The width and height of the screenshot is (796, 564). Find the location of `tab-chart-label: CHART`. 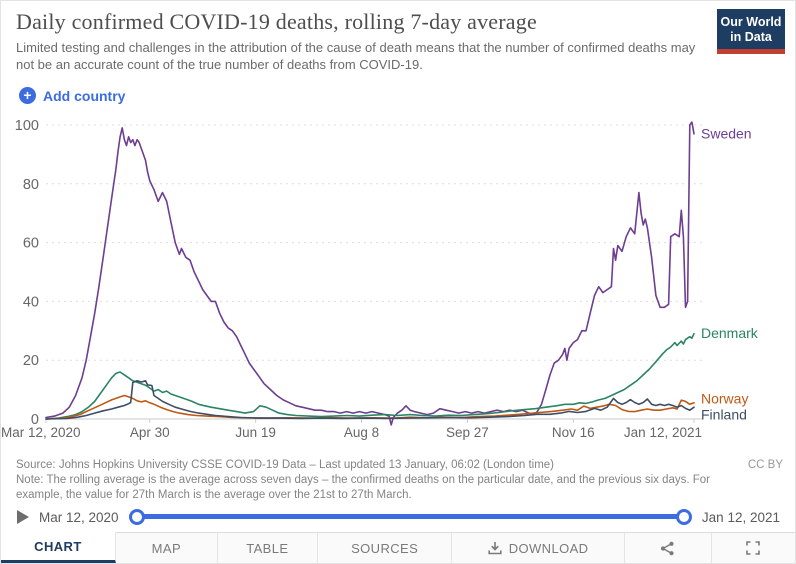

tab-chart-label: CHART is located at coordinates (58, 546).